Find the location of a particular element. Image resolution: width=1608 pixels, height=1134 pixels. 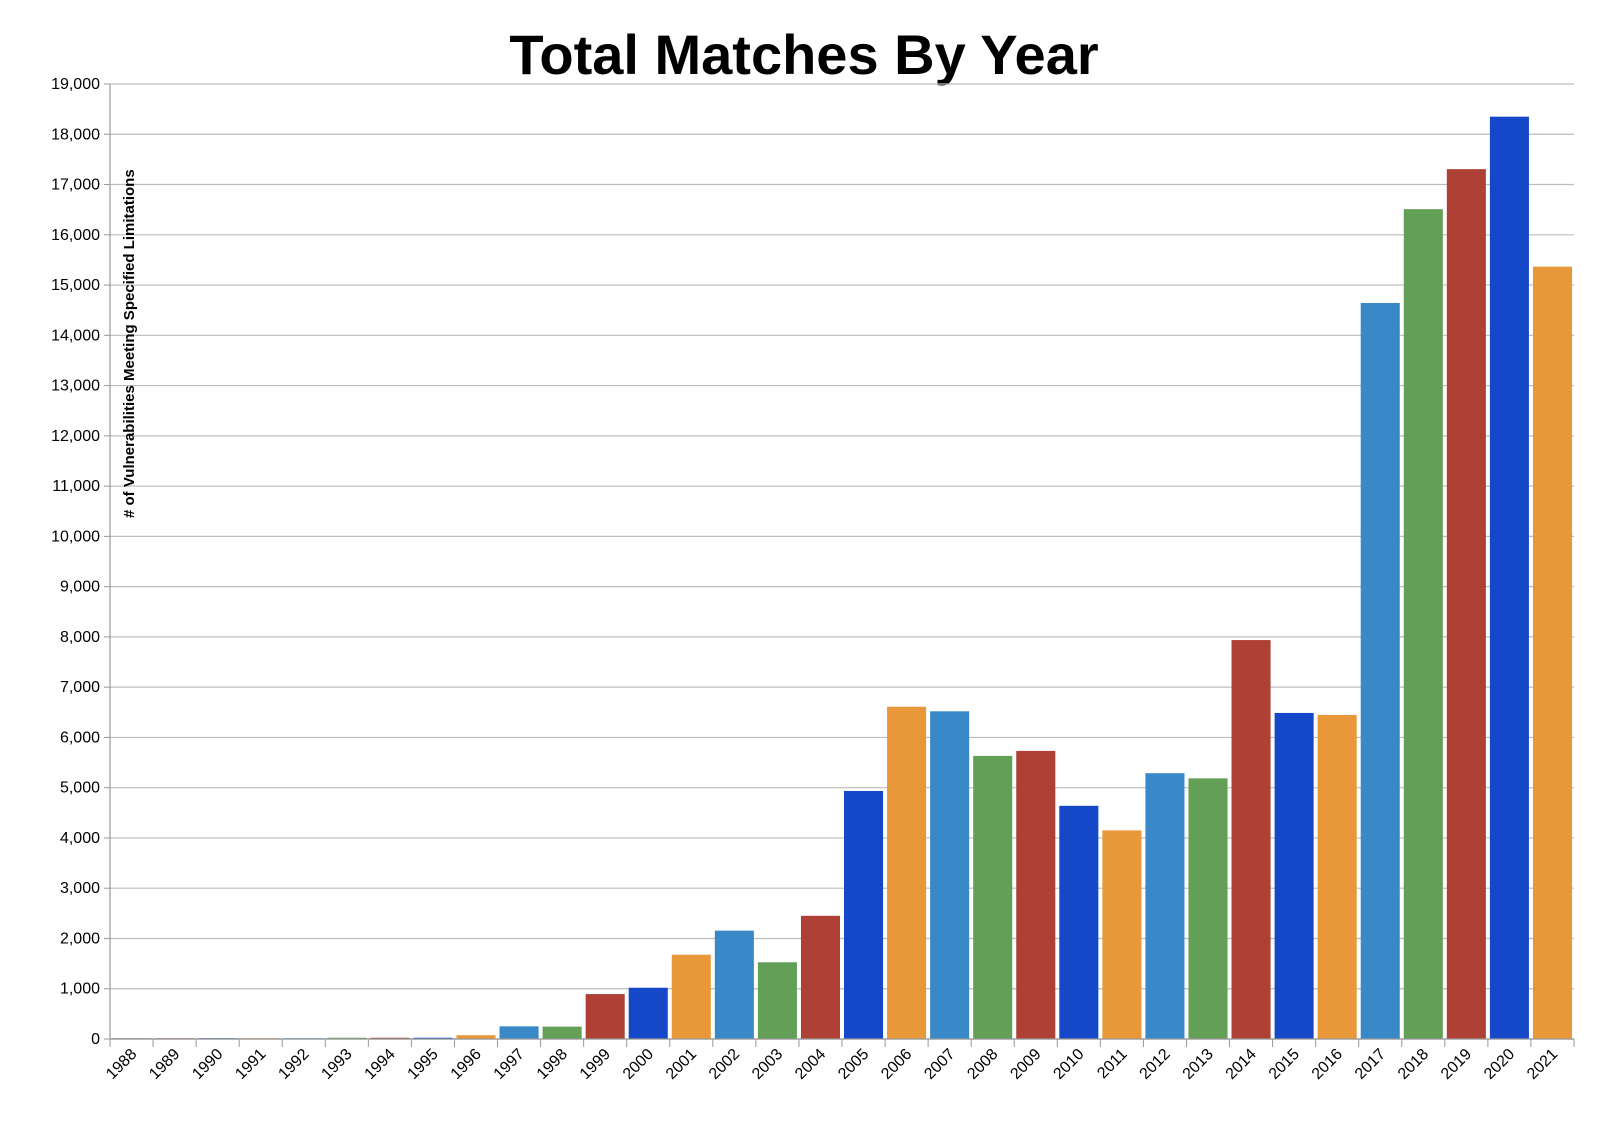

y-tick-label: 10,000 is located at coordinates (75, 536).